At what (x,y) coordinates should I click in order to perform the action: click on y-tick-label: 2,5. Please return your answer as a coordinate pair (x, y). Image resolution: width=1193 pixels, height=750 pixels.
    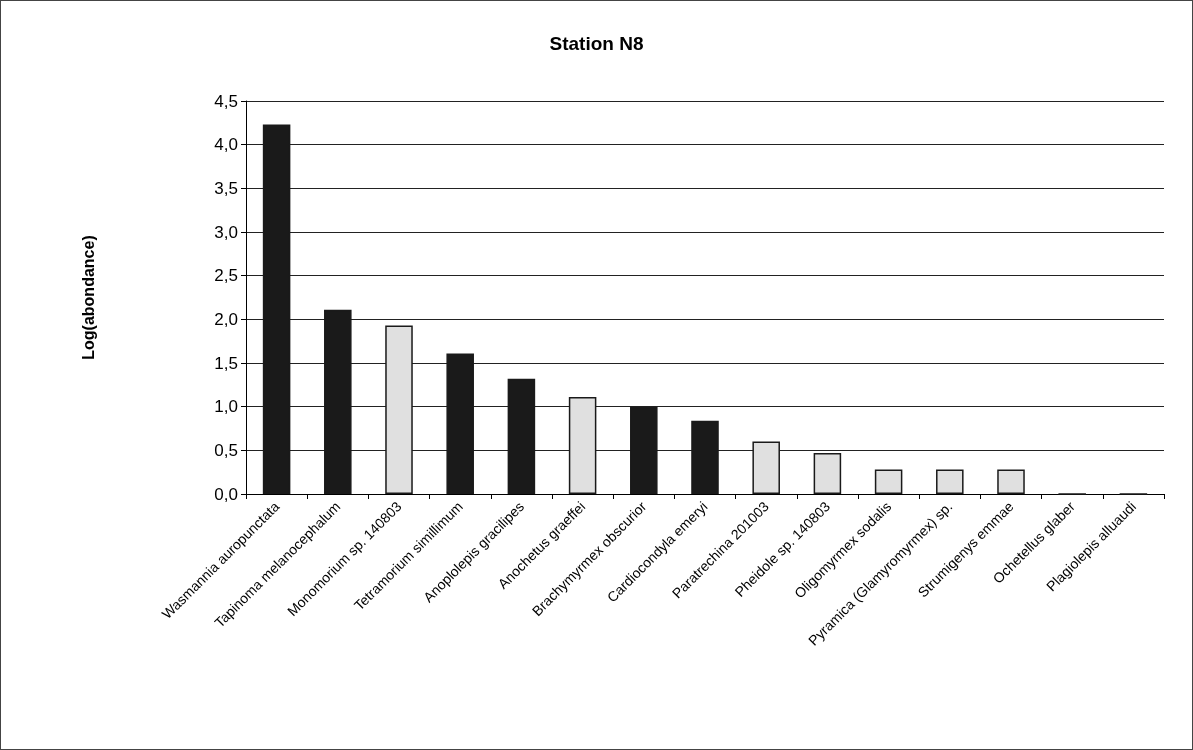
    Looking at the image, I should click on (226, 276).